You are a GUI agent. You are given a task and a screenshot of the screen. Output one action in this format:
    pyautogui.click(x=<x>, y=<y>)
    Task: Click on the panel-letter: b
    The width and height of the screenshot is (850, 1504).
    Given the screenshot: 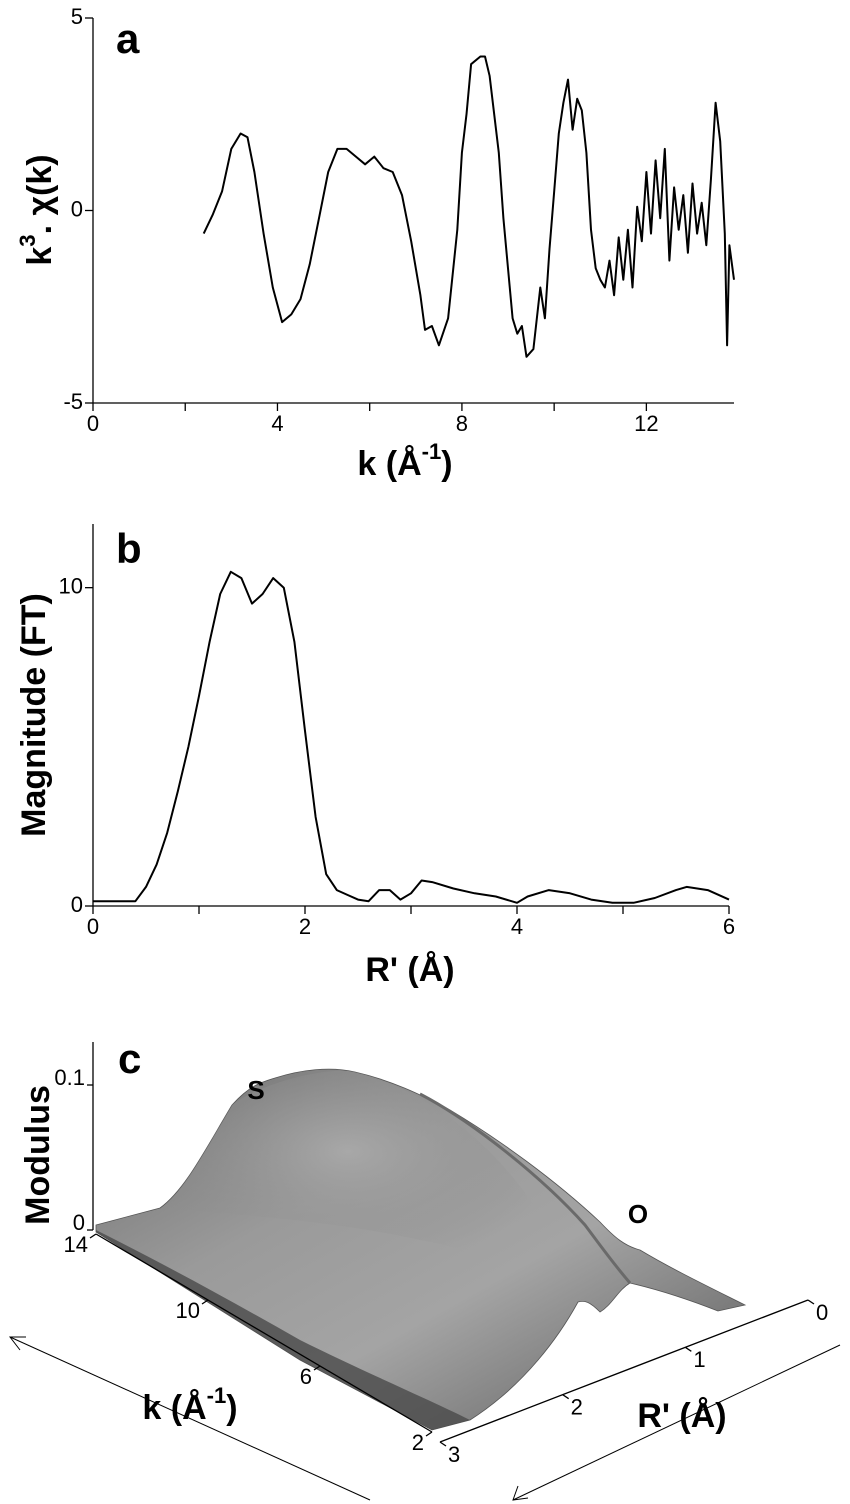 What is the action you would take?
    pyautogui.click(x=129, y=548)
    